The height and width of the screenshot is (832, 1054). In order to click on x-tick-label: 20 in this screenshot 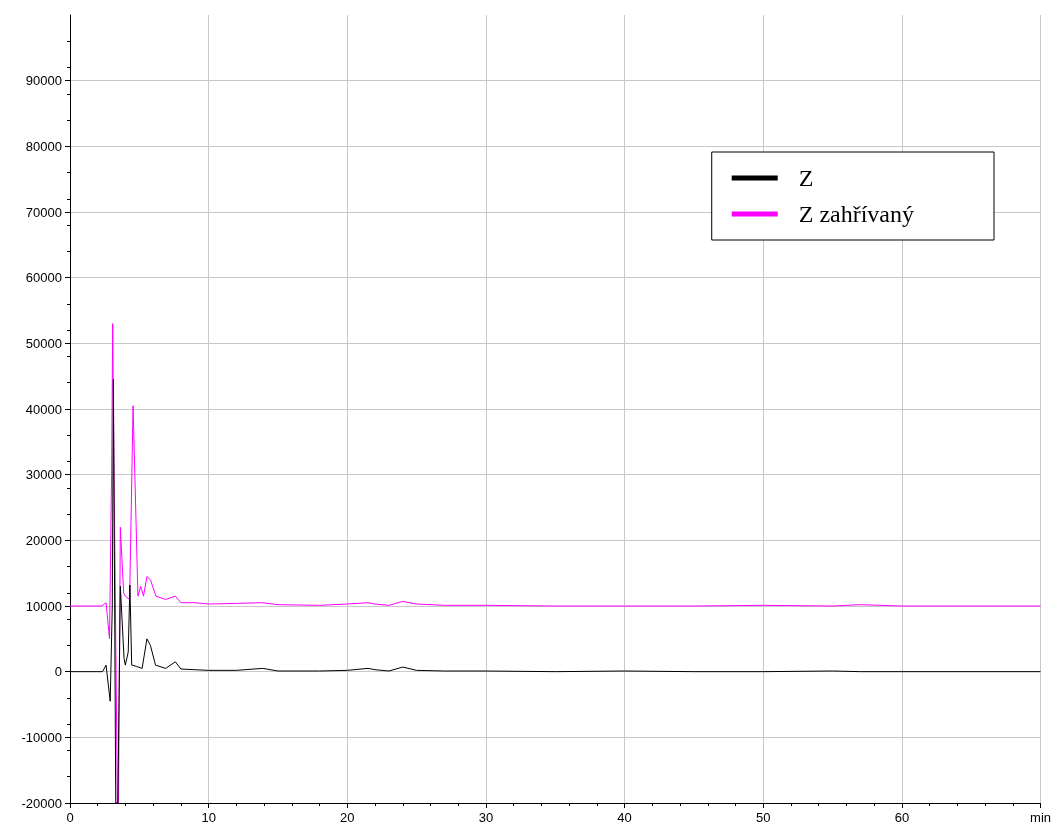, I will do `click(347, 817)`.